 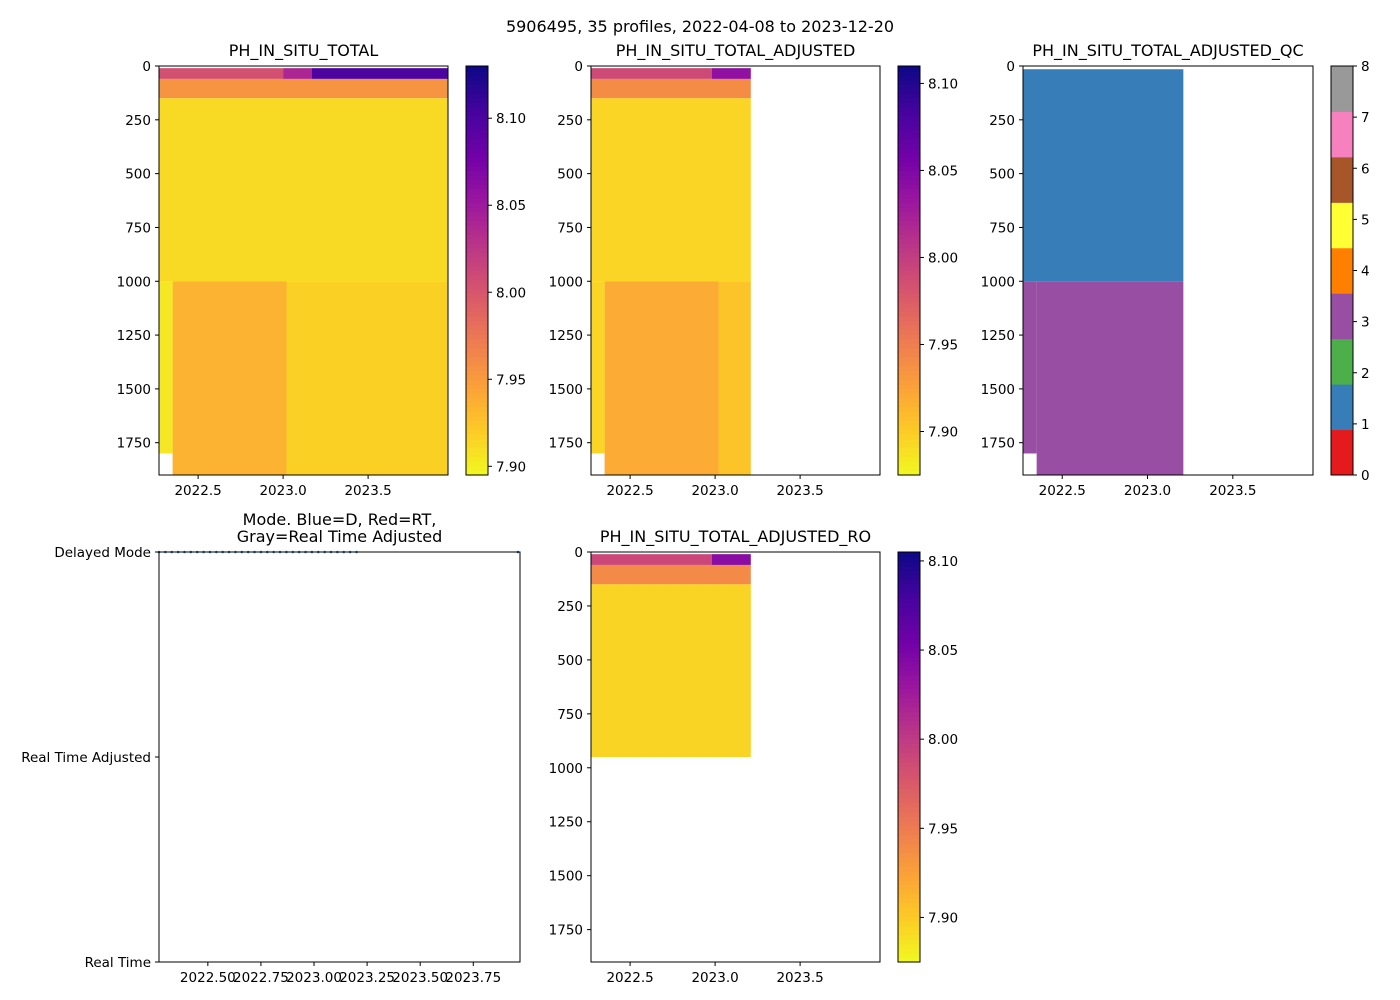 What do you see at coordinates (736, 51) in the screenshot?
I see `panel-title: PH_IN_SITU_TOTAL_ADJUSTED` at bounding box center [736, 51].